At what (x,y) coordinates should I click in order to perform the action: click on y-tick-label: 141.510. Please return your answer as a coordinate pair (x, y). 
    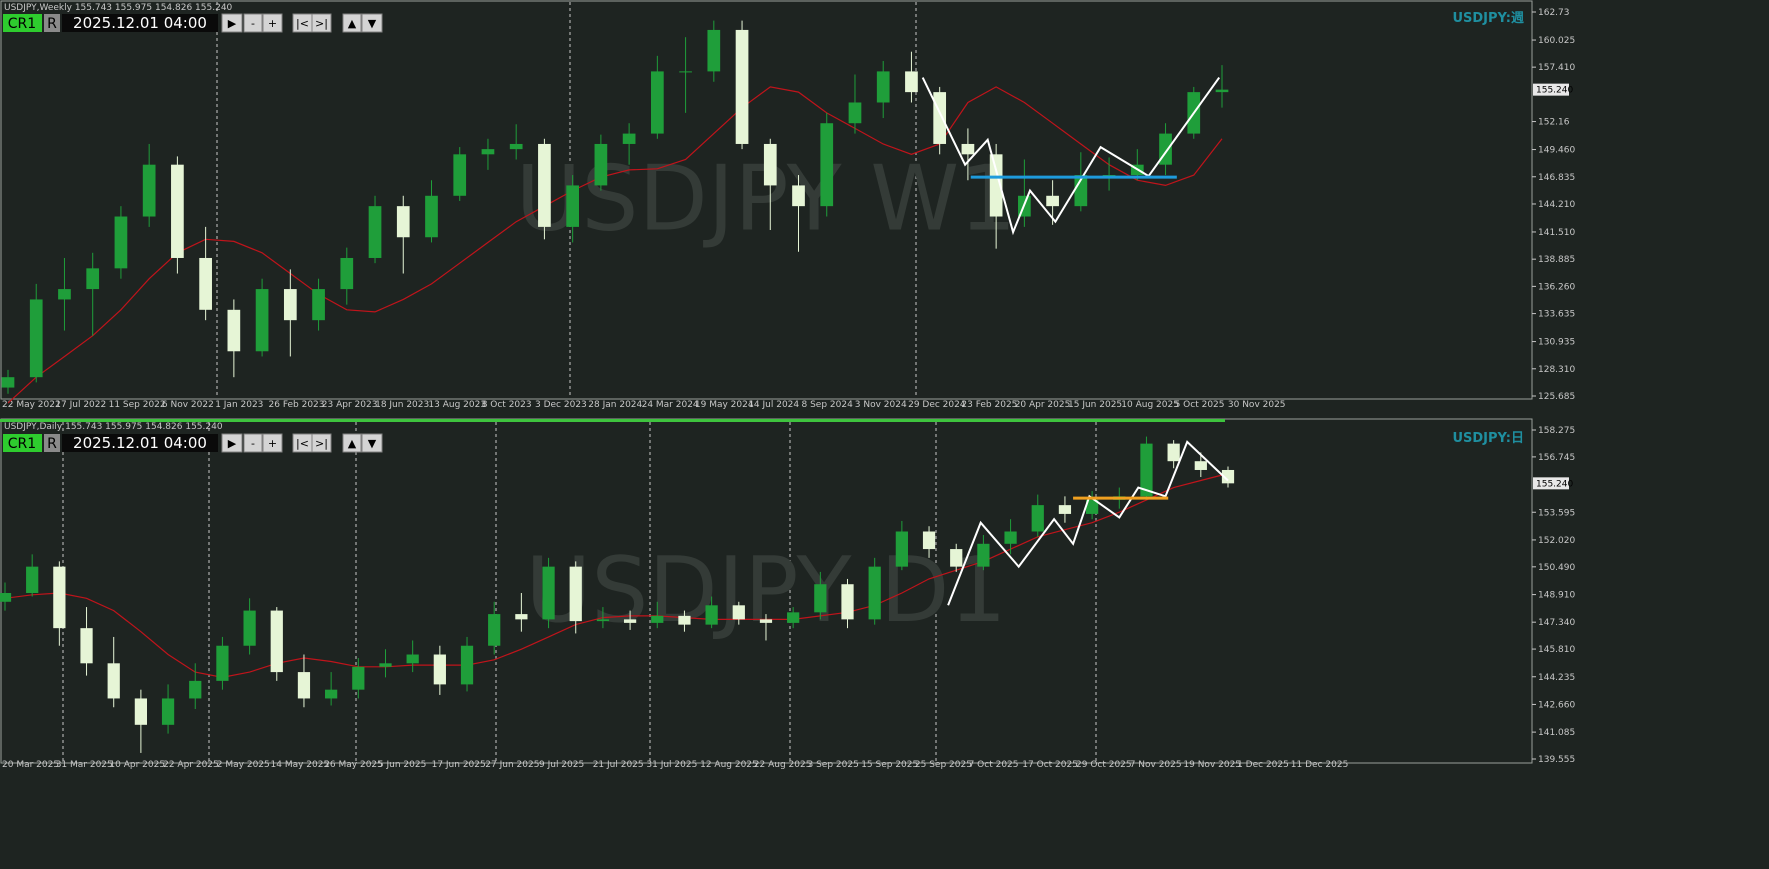
    Looking at the image, I should click on (1556, 233).